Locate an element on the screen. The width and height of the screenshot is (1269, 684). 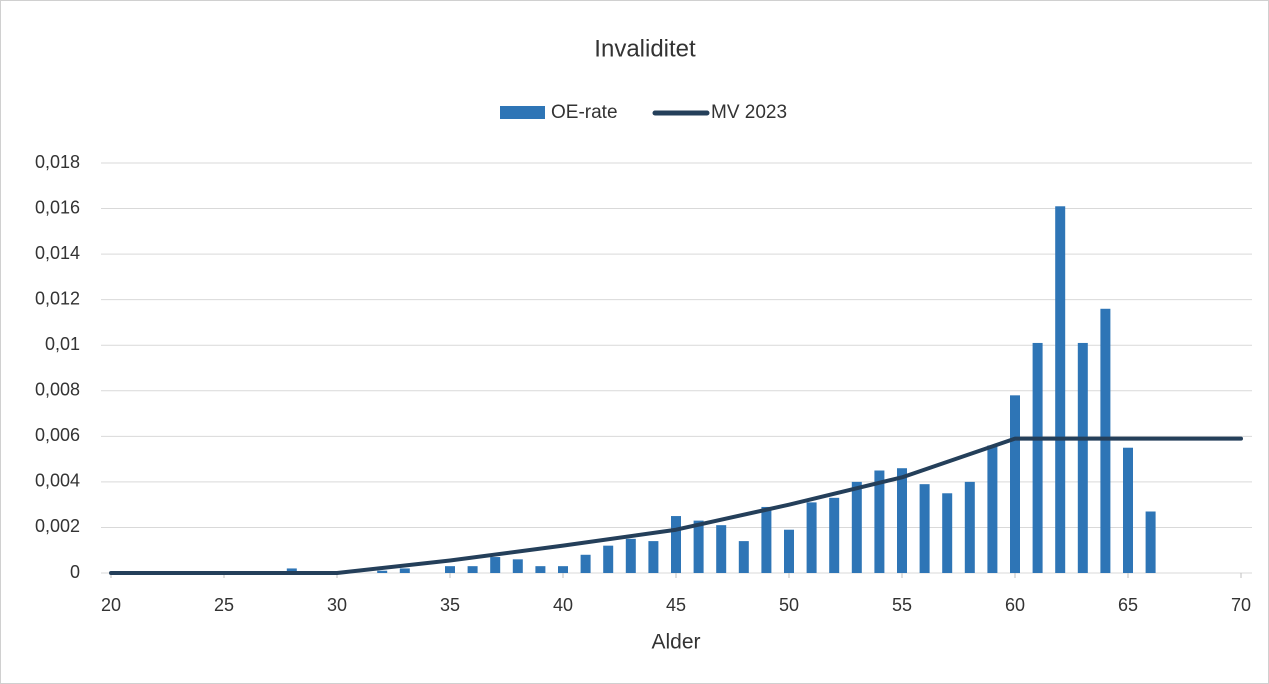
x-tick-label: 30 is located at coordinates (337, 605).